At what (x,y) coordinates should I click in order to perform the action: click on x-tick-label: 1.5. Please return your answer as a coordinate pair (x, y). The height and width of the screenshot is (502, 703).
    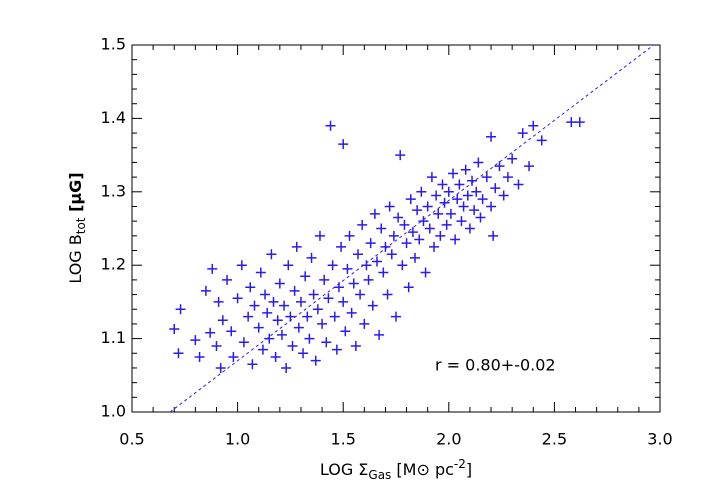
    Looking at the image, I should click on (342, 439).